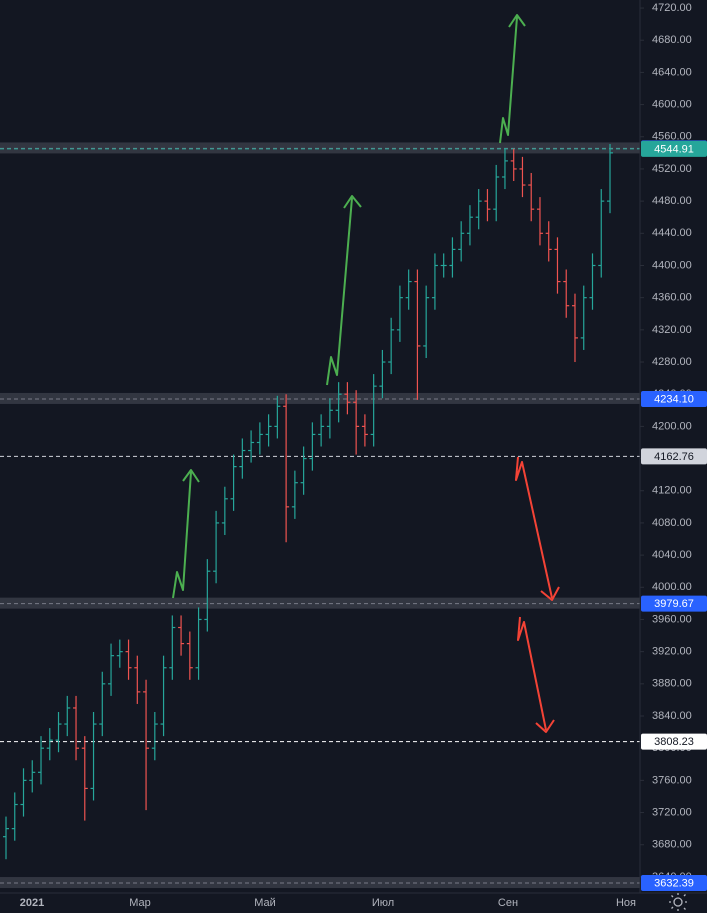  I want to click on x-tick-label: Май, so click(265, 903).